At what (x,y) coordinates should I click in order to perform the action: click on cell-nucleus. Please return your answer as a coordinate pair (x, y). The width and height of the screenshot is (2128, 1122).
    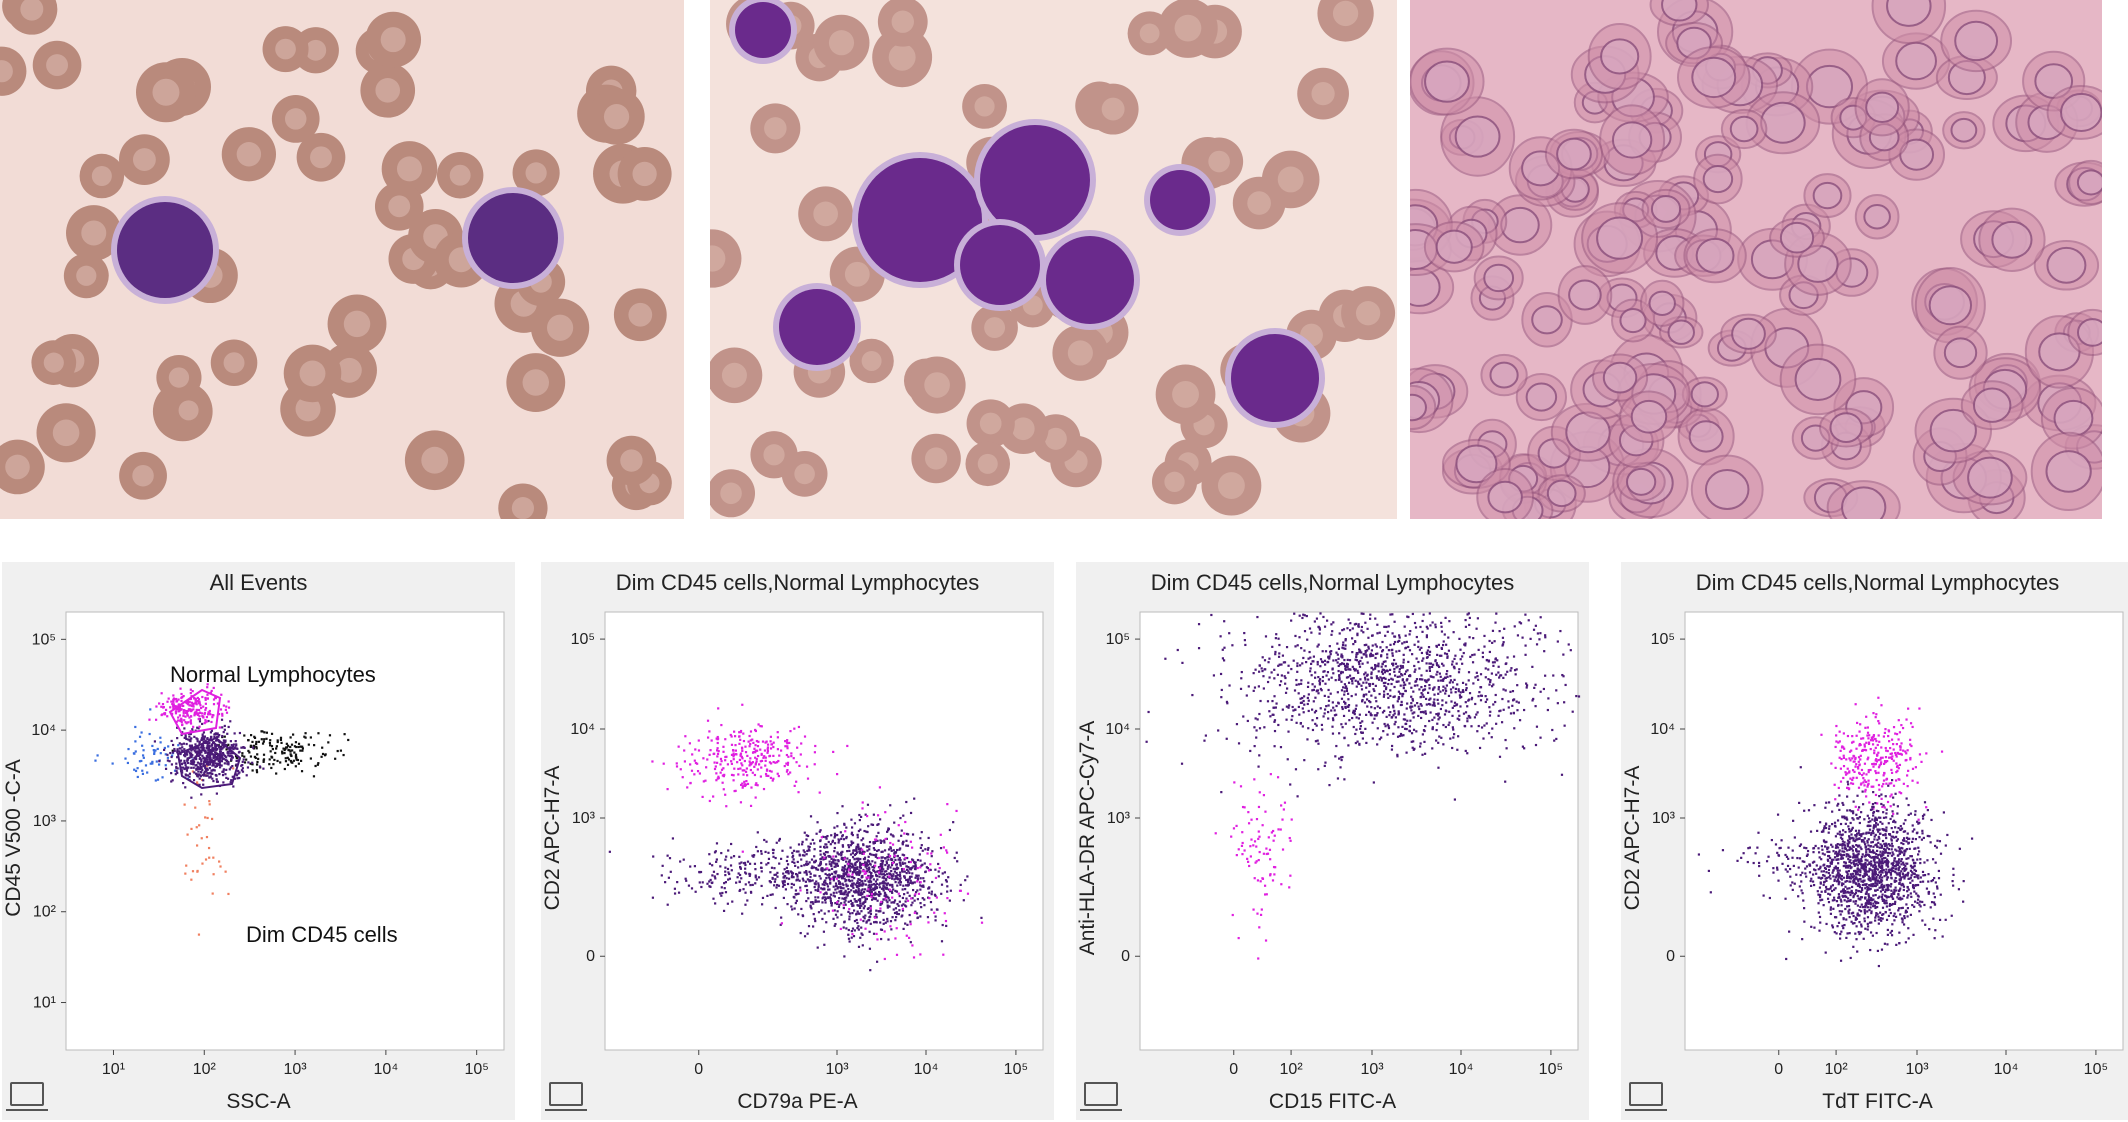
    Looking at the image, I should click on (1704, 394).